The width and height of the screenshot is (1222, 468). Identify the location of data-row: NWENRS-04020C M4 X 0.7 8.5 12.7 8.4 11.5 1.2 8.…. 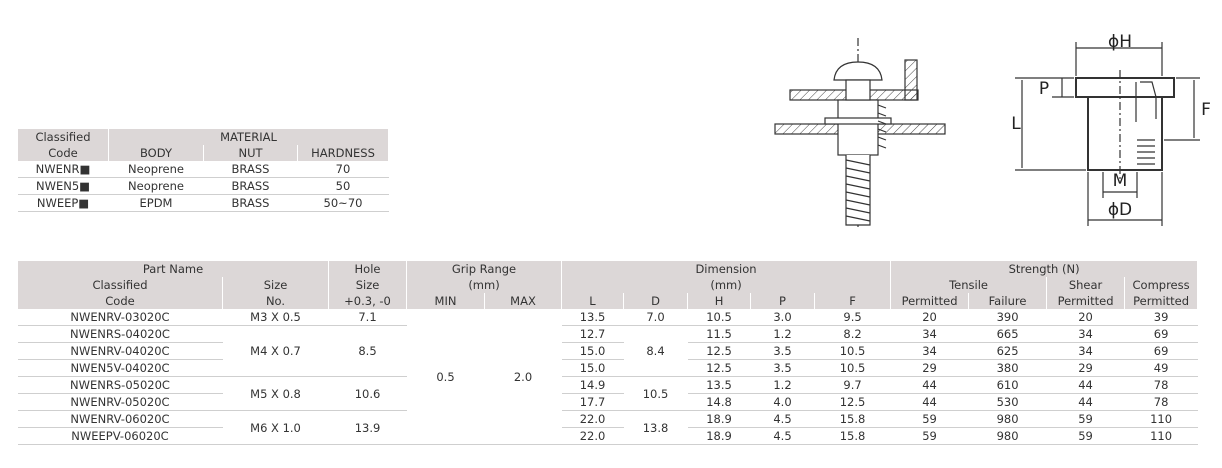
(607, 351).